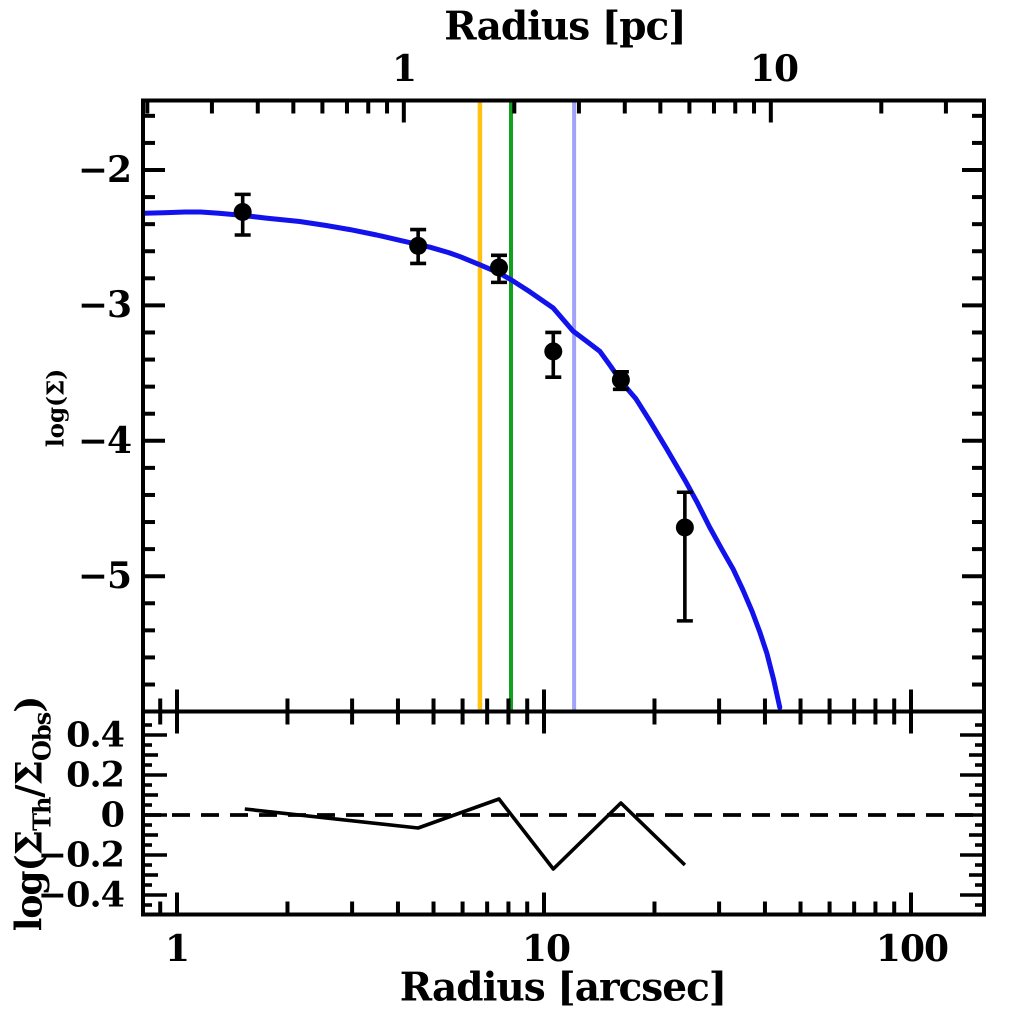 This screenshot has width=1024, height=1024. What do you see at coordinates (912, 949) in the screenshot?
I see `xtick-label-100: 100` at bounding box center [912, 949].